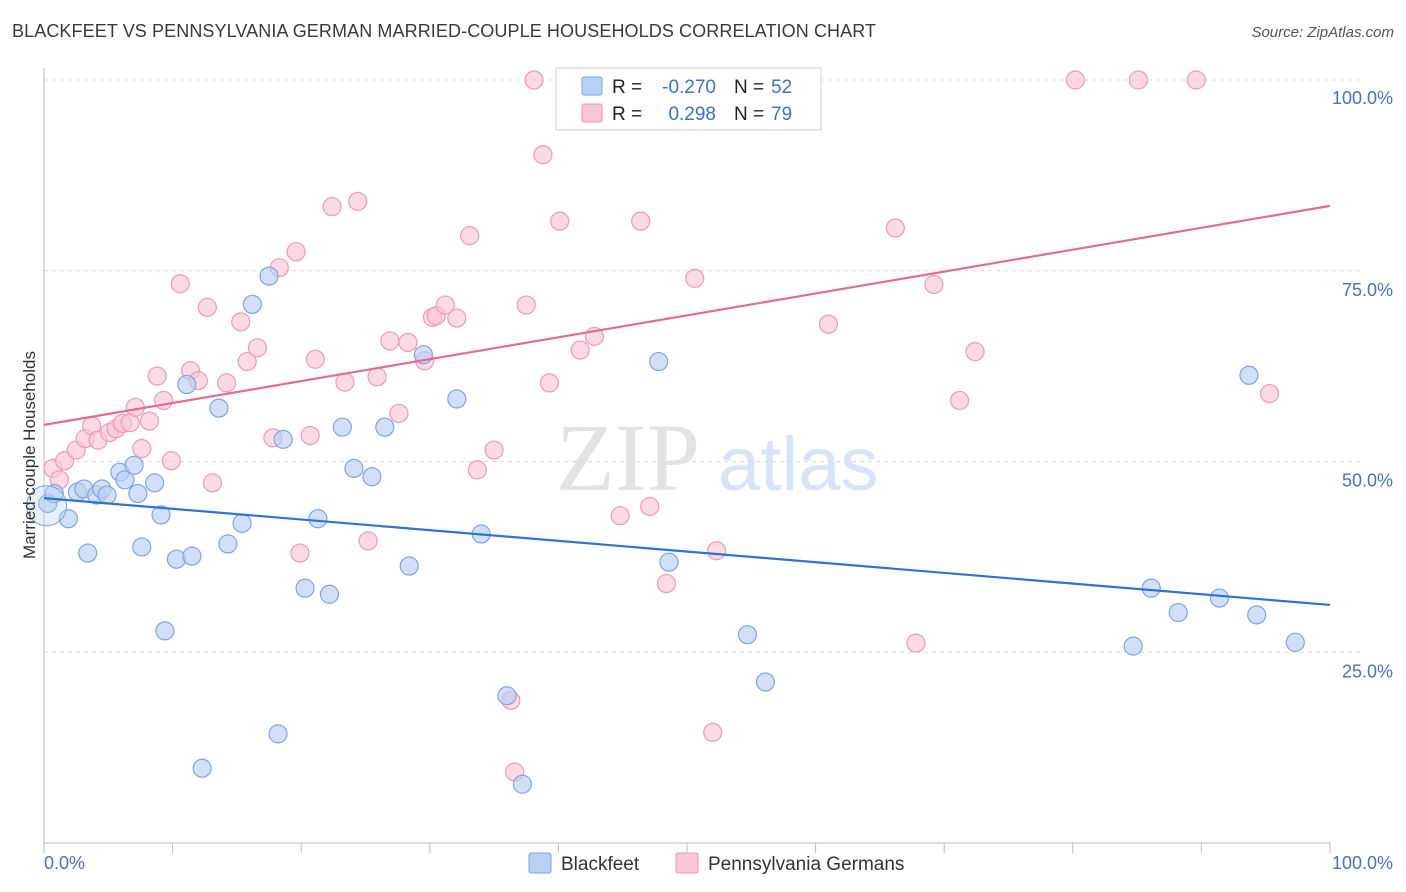 This screenshot has width=1406, height=892. What do you see at coordinates (627, 87) in the screenshot?
I see `legend-r-label-1: R =` at bounding box center [627, 87].